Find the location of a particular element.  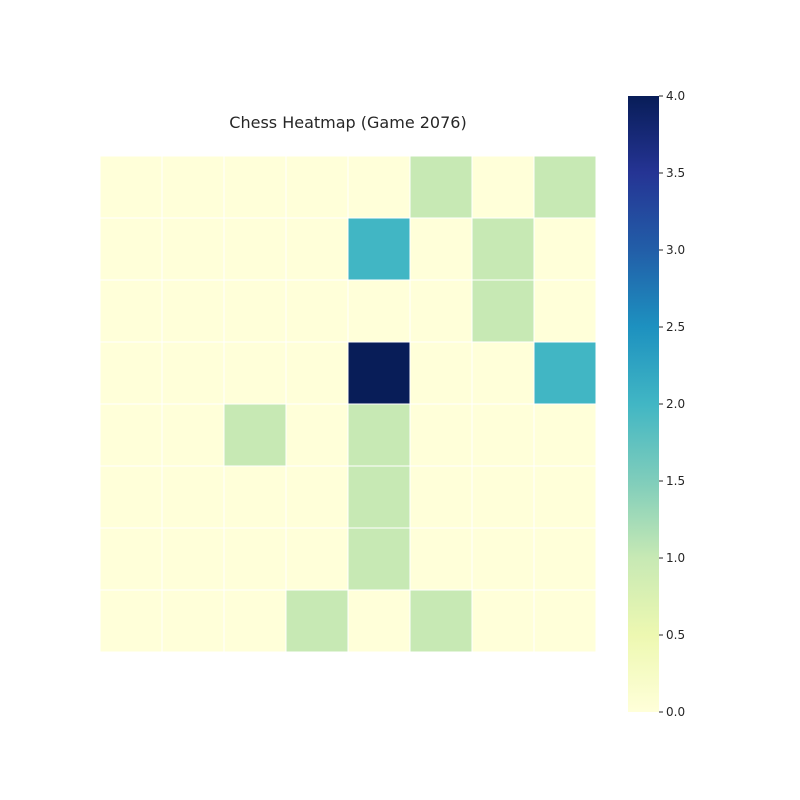

chart-title: Chess Heatmap (Game 2076) is located at coordinates (347, 122).